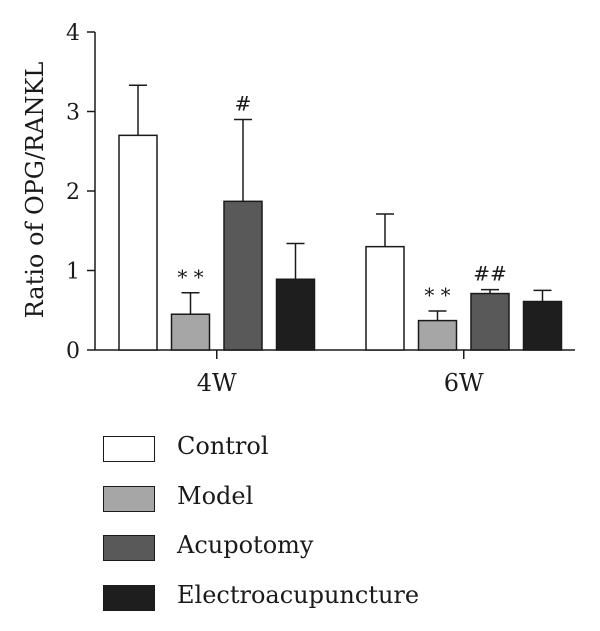 Image resolution: width=600 pixels, height=631 pixels. I want to click on legend-label: Electroacupuncture, so click(298, 594).